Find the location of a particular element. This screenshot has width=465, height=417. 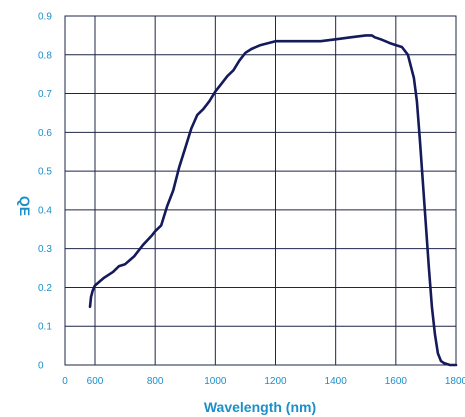

x-tick-label-7: 1800 is located at coordinates (455, 381).